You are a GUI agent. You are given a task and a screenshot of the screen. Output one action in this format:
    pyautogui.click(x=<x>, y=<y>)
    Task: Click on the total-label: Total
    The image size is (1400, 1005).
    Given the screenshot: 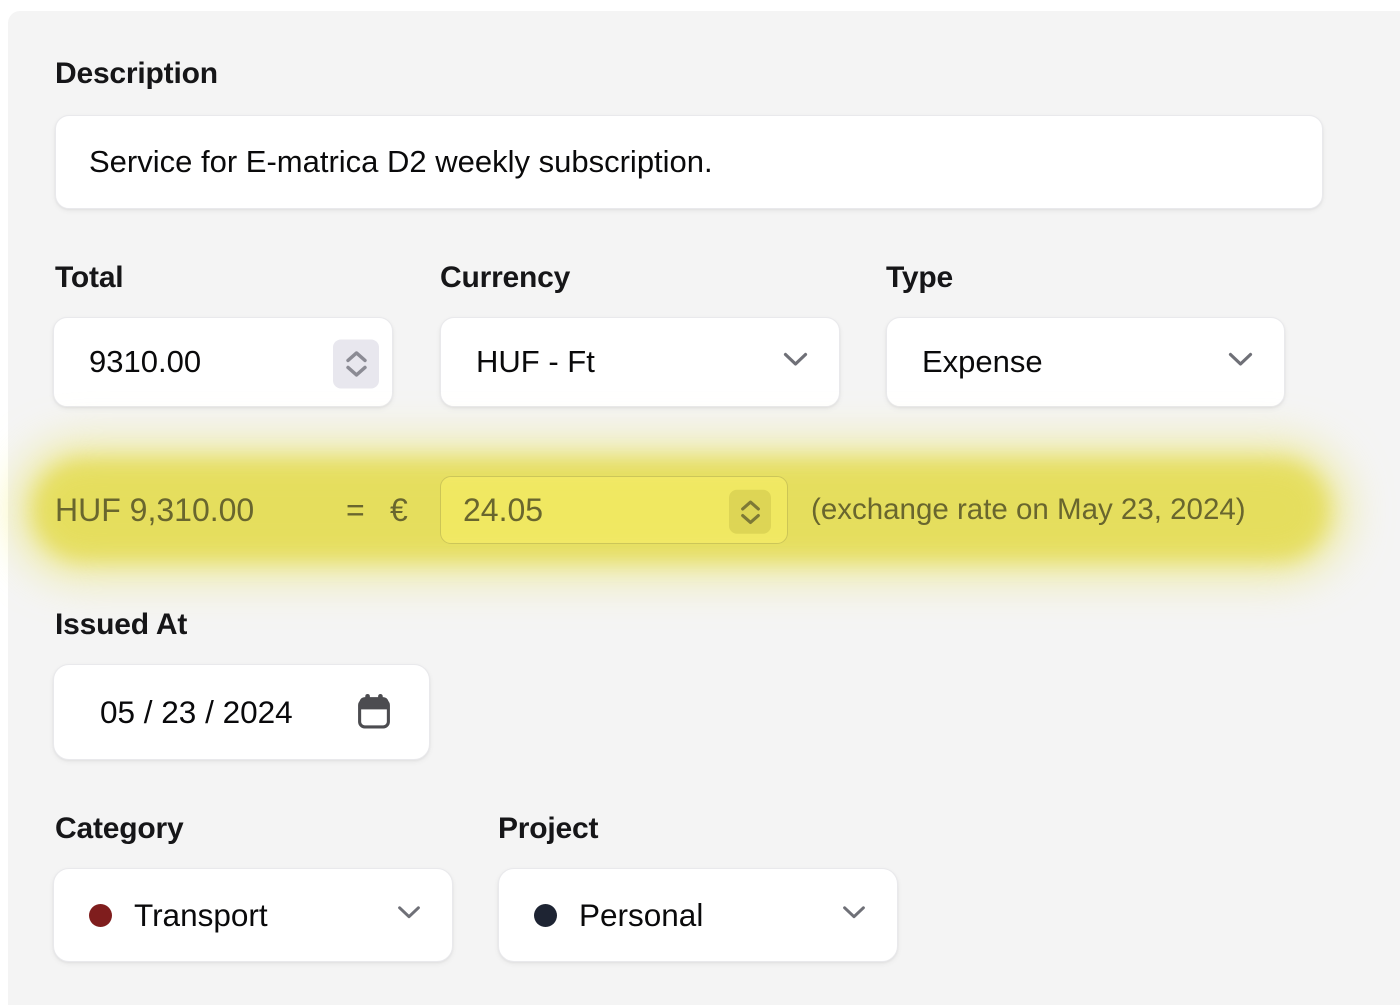 What is the action you would take?
    pyautogui.click(x=89, y=277)
    